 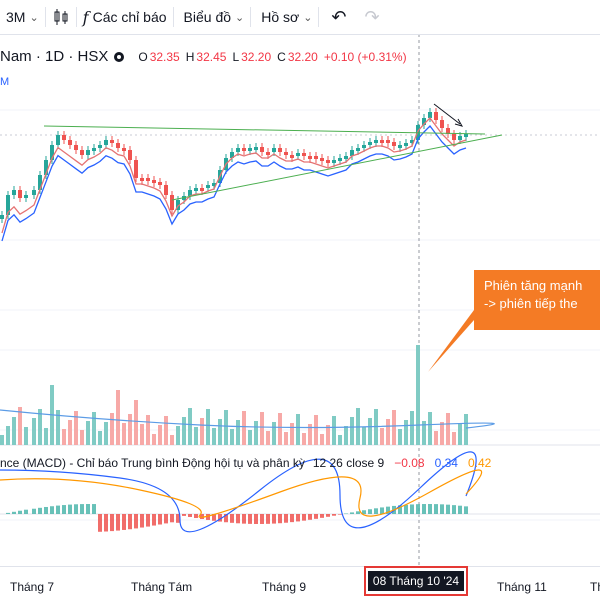 I want to click on callout-line-2: -> phiên tiếp the, so click(x=531, y=303).